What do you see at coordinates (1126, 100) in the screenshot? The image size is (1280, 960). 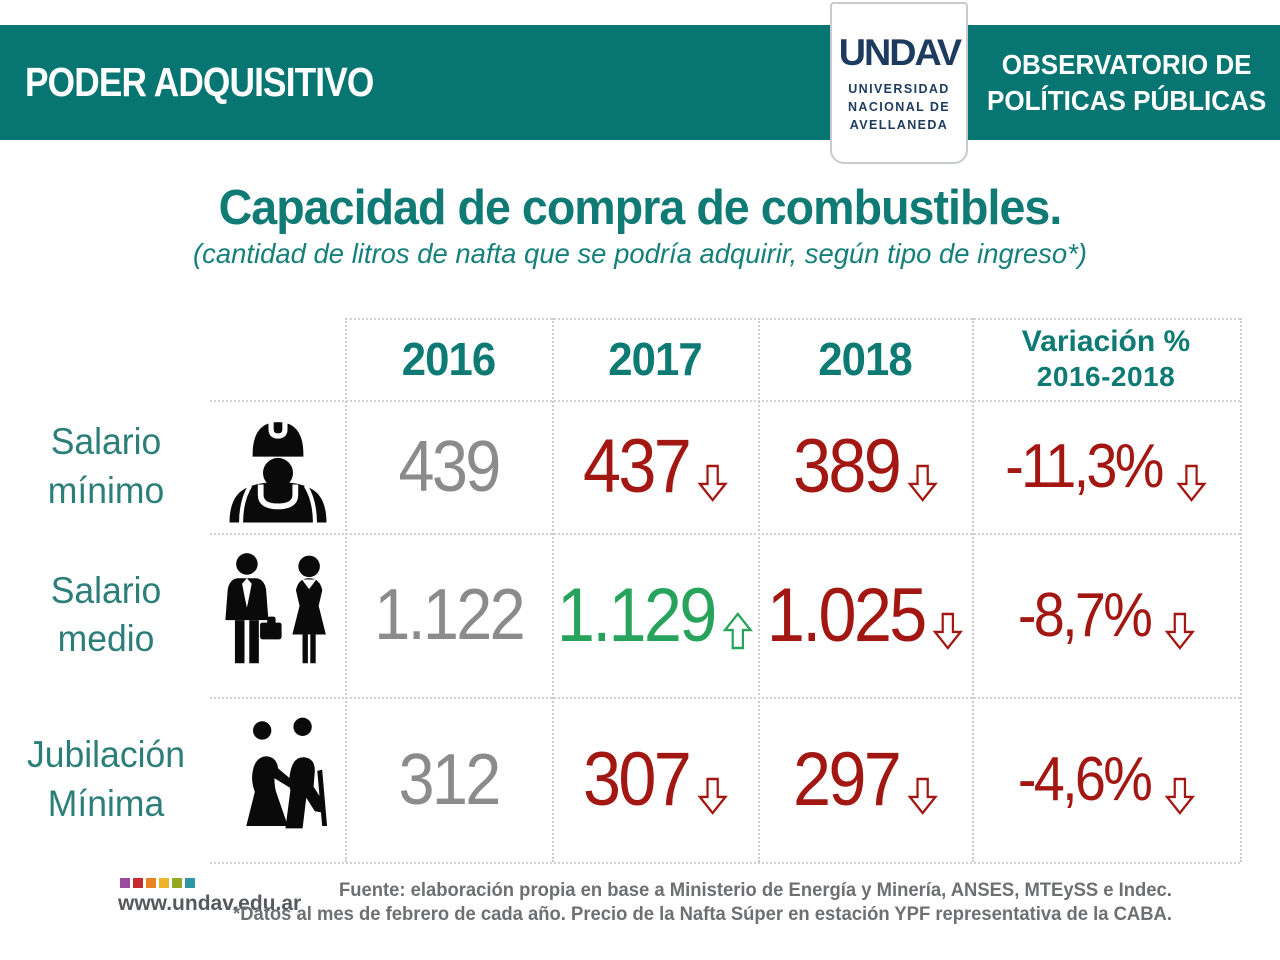 I see `organization-line2: POLÍTICAS PÚBLICAS` at bounding box center [1126, 100].